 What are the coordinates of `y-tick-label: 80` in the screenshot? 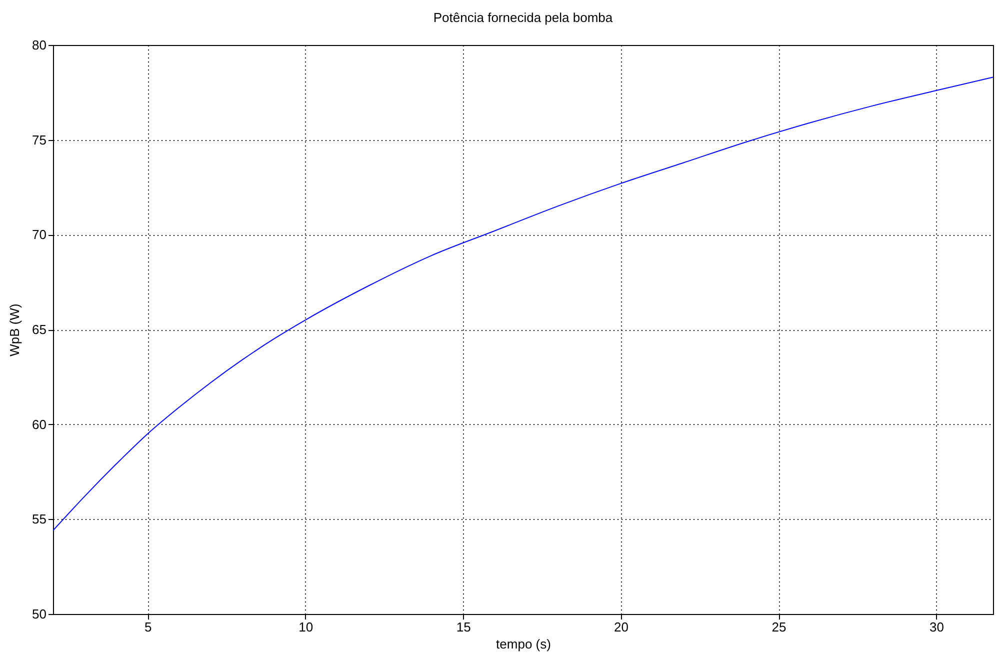 It's located at (39, 45).